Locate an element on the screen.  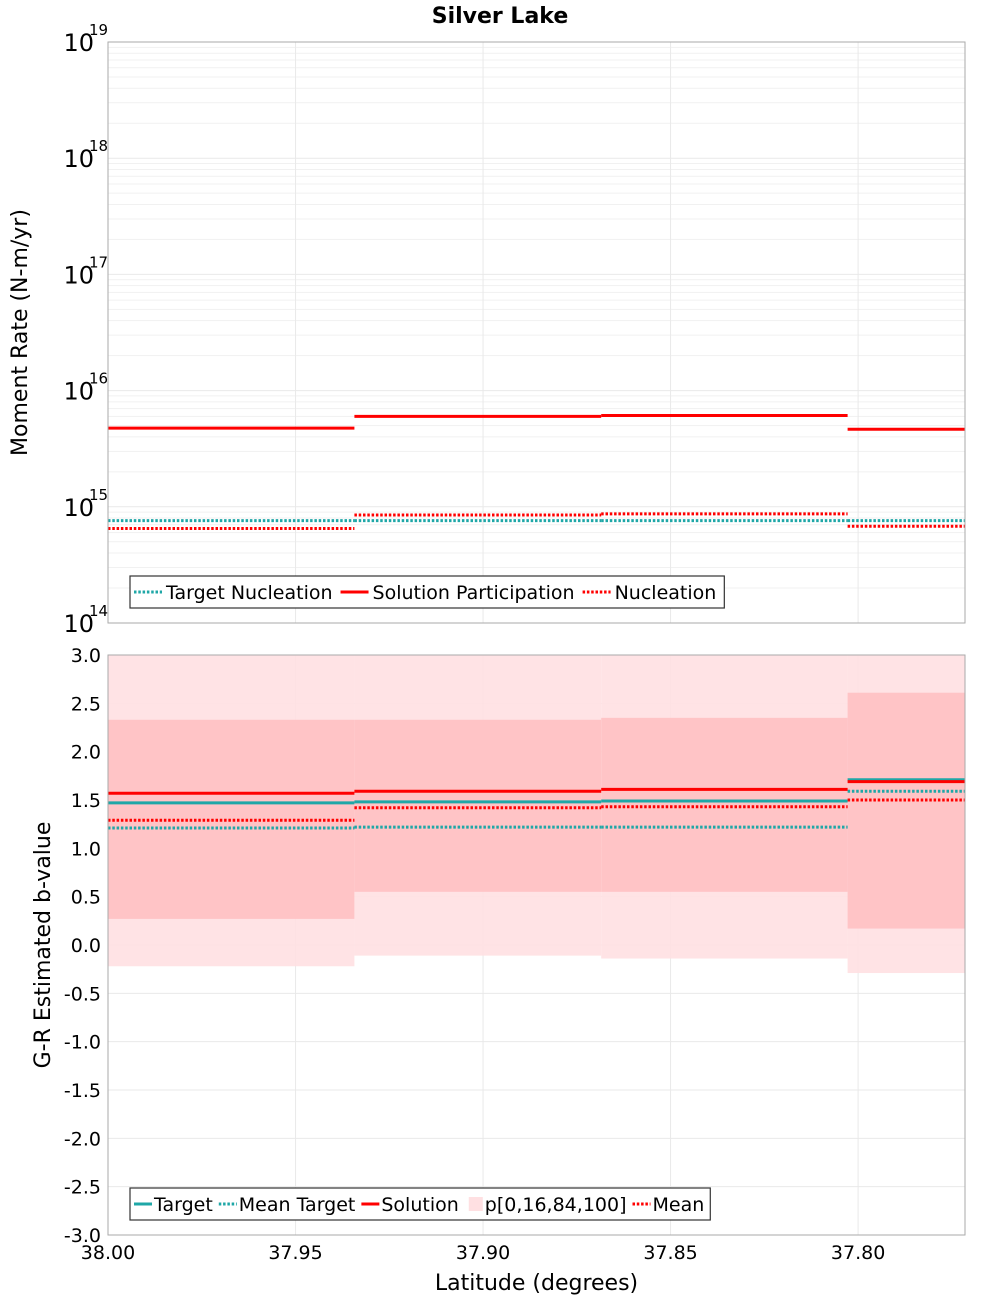
legend-label: p[0,16,84,100] is located at coordinates (556, 1205).